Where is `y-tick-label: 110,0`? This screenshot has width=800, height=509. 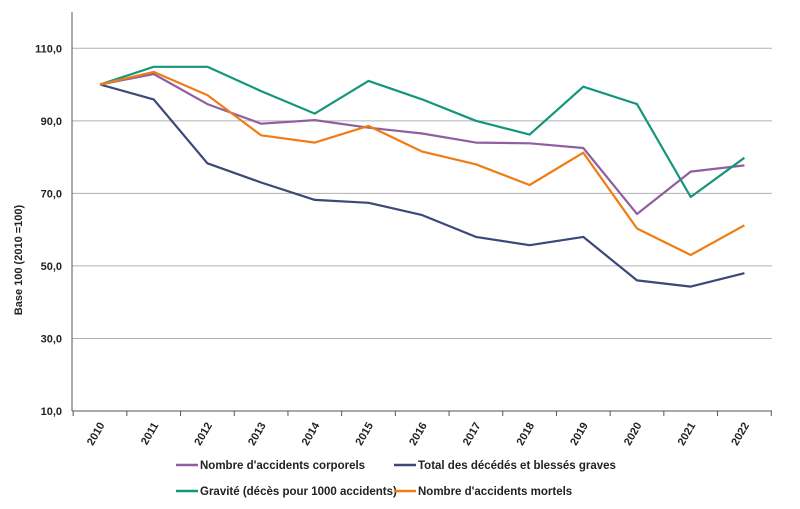 y-tick-label: 110,0 is located at coordinates (48, 49).